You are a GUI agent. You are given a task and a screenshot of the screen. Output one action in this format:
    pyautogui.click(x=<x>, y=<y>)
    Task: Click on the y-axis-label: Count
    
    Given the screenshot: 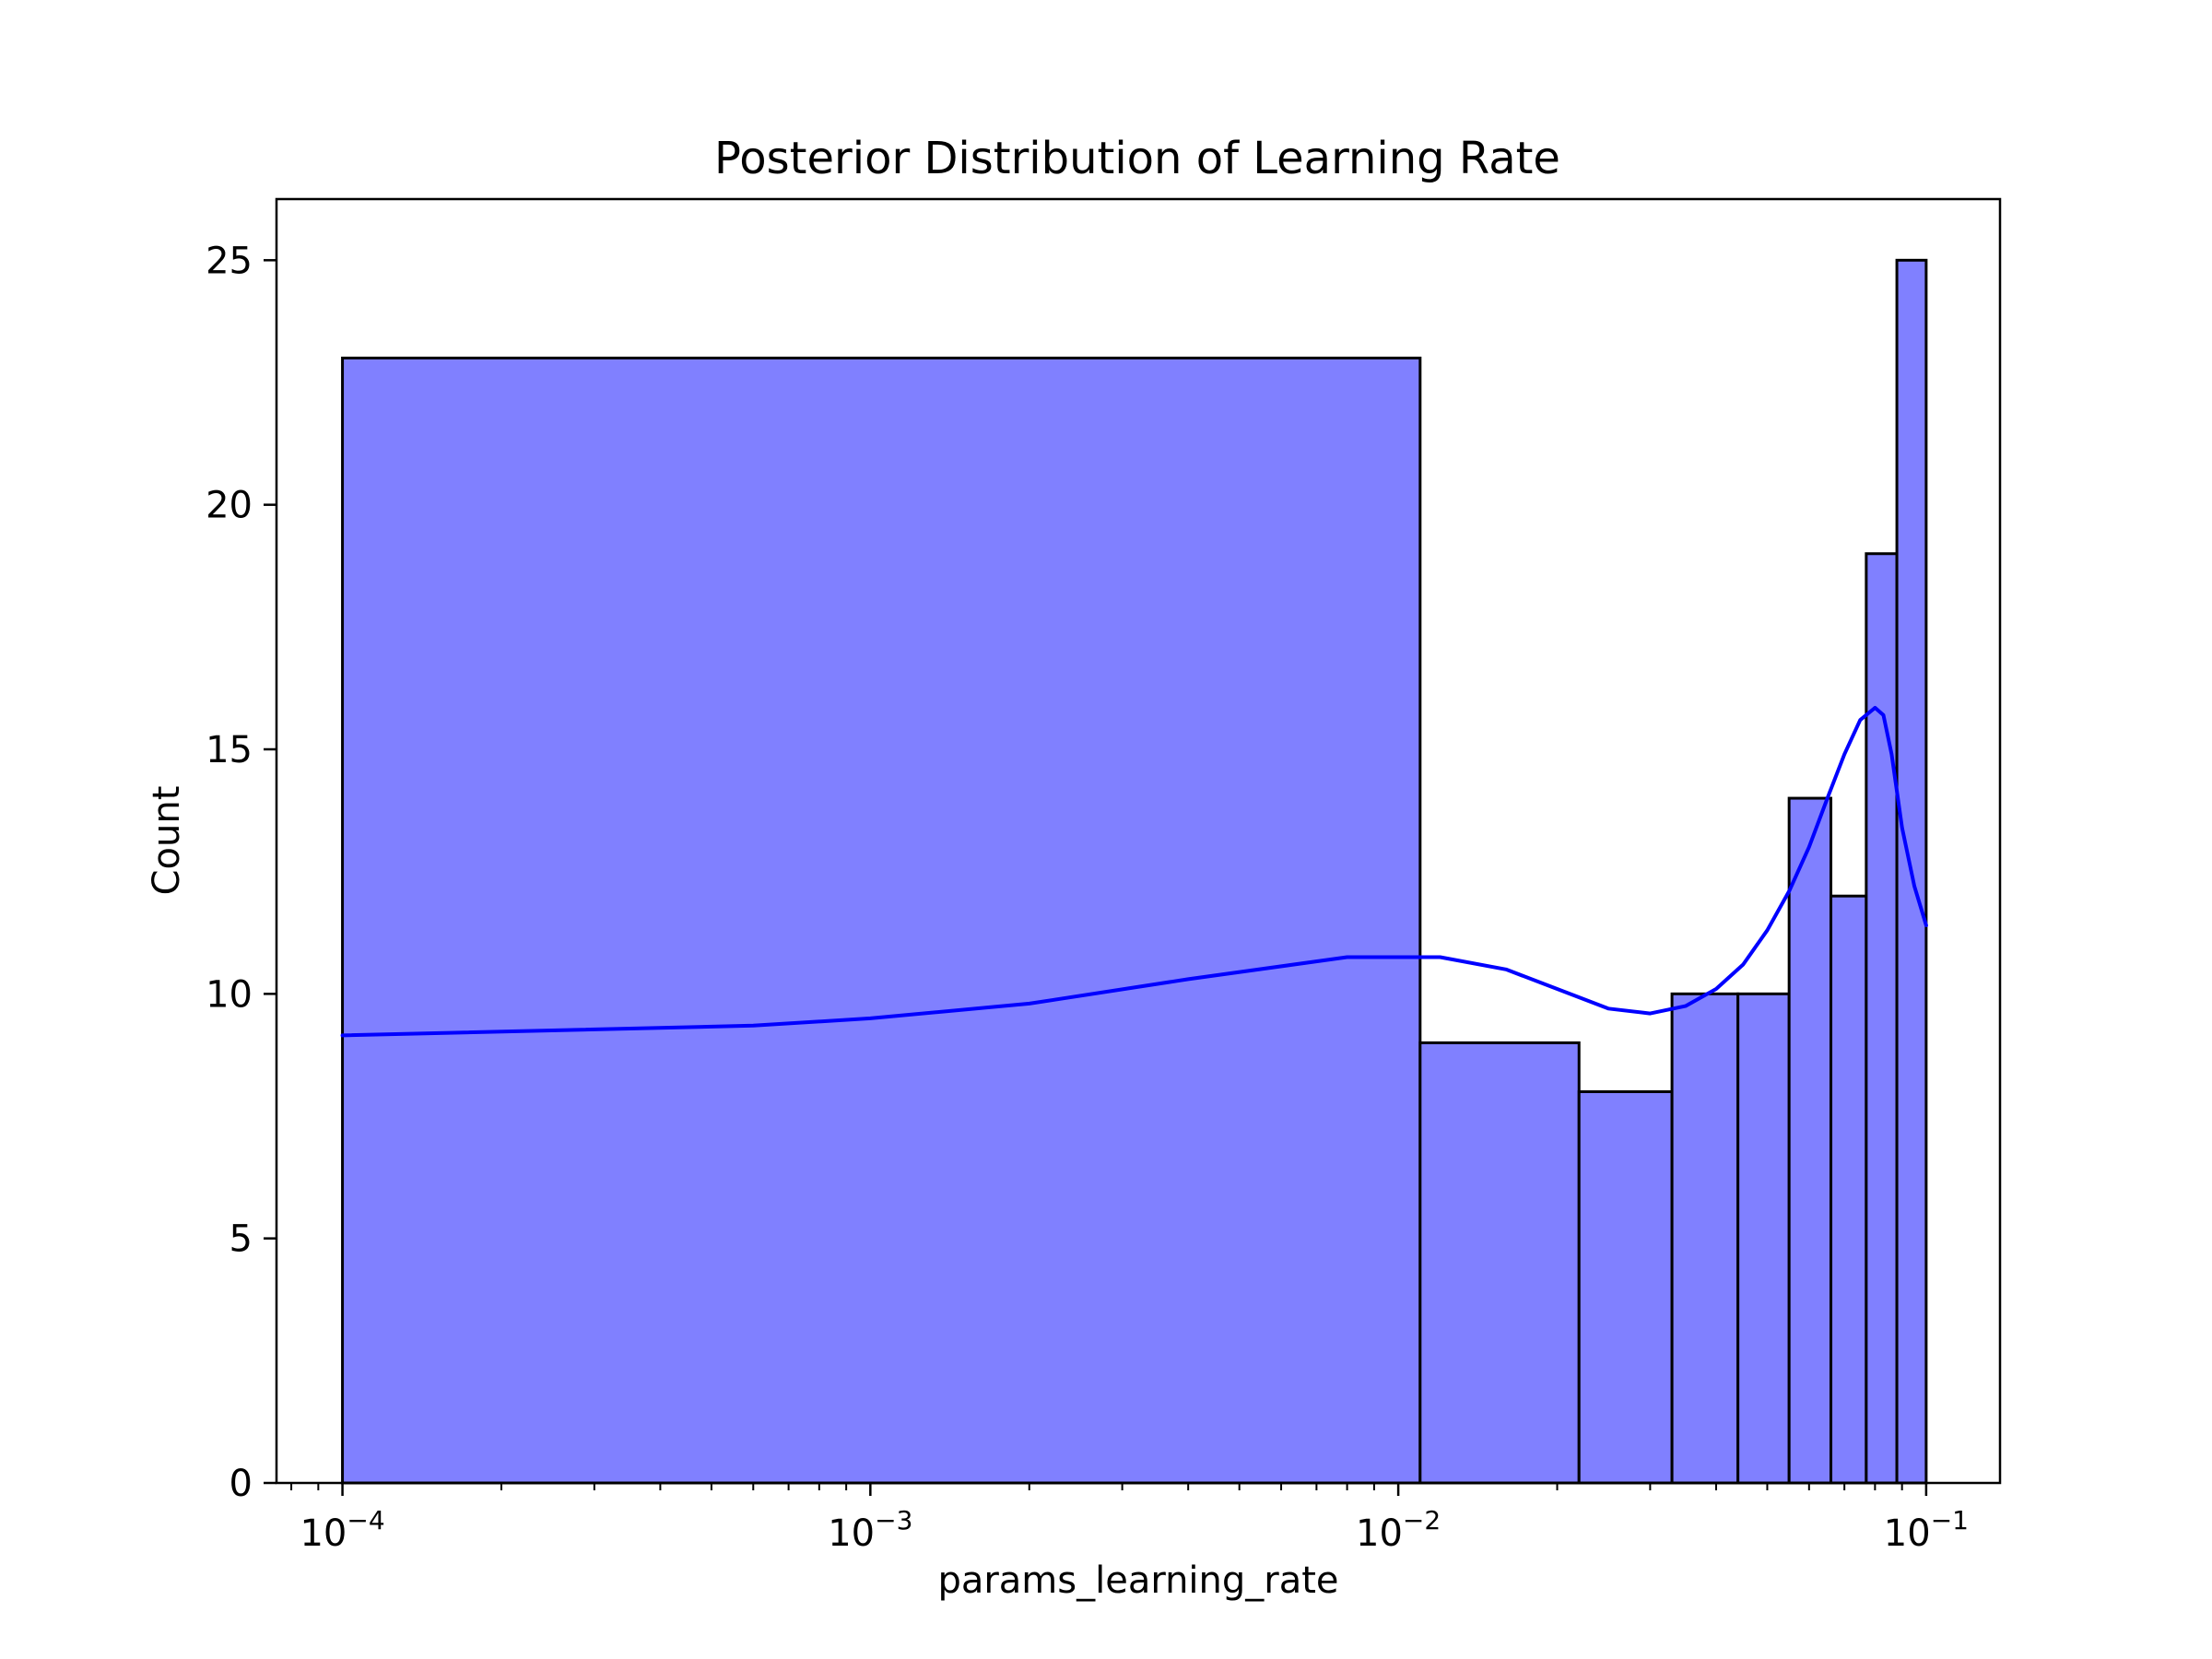 What is the action you would take?
    pyautogui.click(x=167, y=841)
    